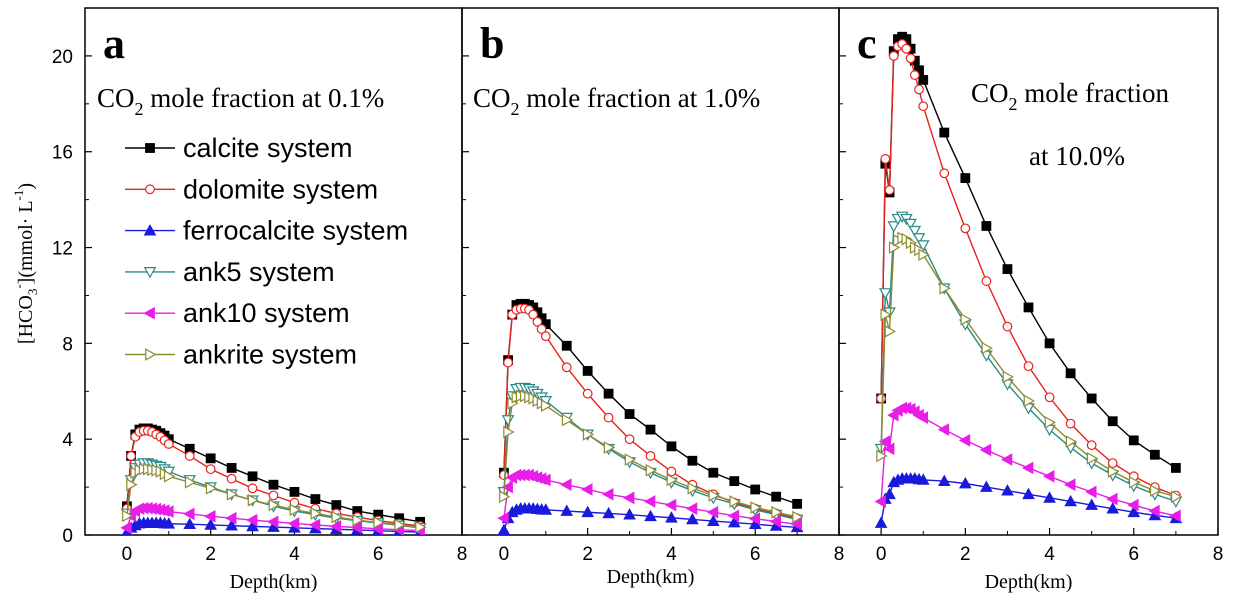  Describe the element at coordinates (67, 440) in the screenshot. I see `y-tick-label: 4` at that location.